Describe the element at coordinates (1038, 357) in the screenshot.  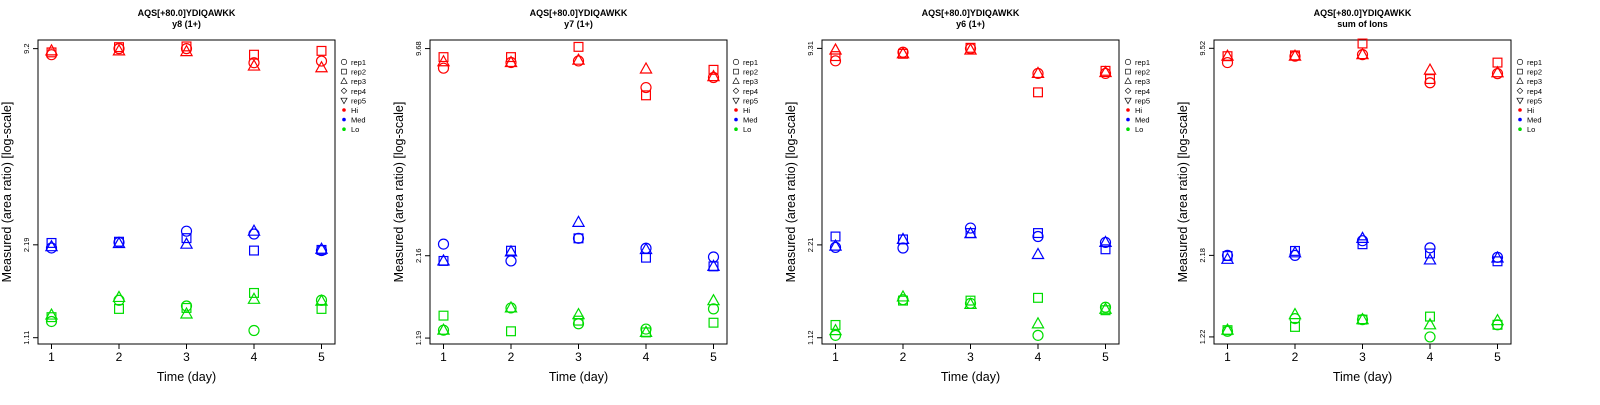
I see `x-tick-label: 4` at that location.